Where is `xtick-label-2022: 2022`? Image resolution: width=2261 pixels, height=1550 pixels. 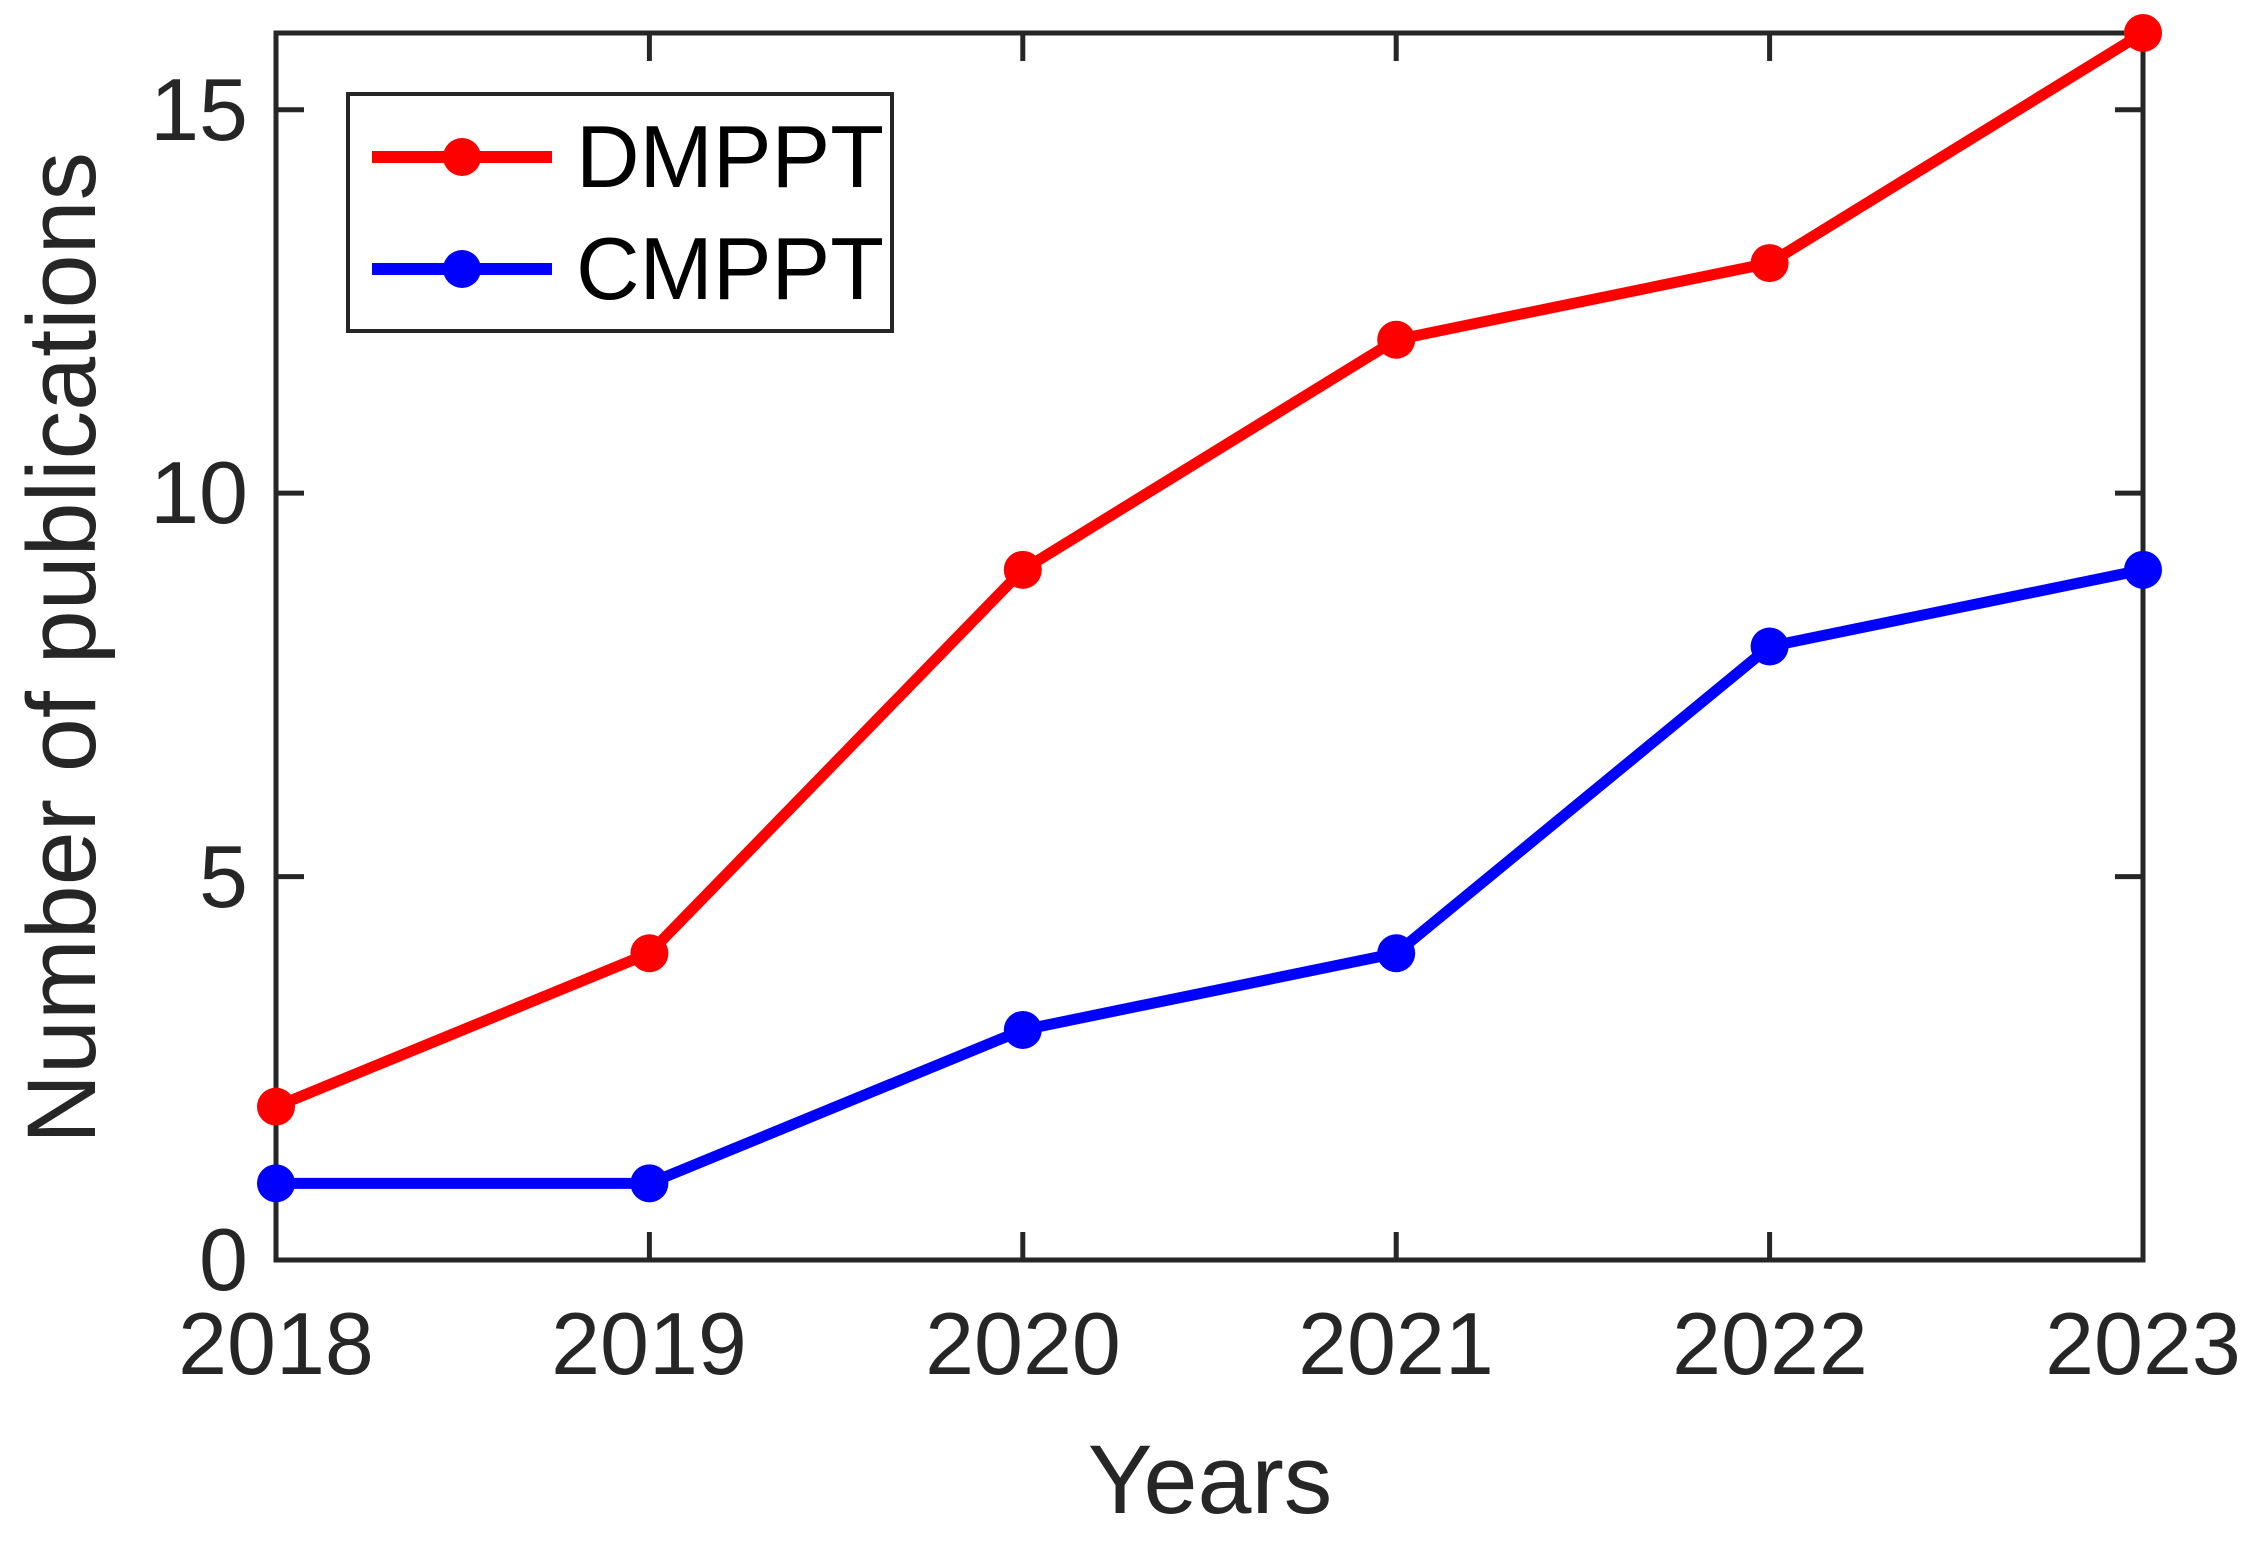
xtick-label-2022: 2022 is located at coordinates (1770, 1343).